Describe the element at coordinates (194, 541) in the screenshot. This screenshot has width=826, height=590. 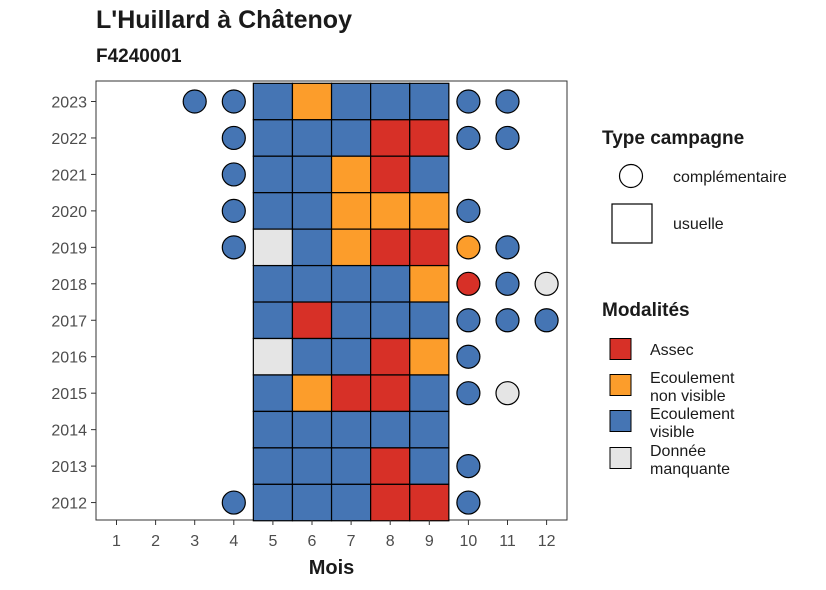
I see `x-tick-label: 3` at that location.